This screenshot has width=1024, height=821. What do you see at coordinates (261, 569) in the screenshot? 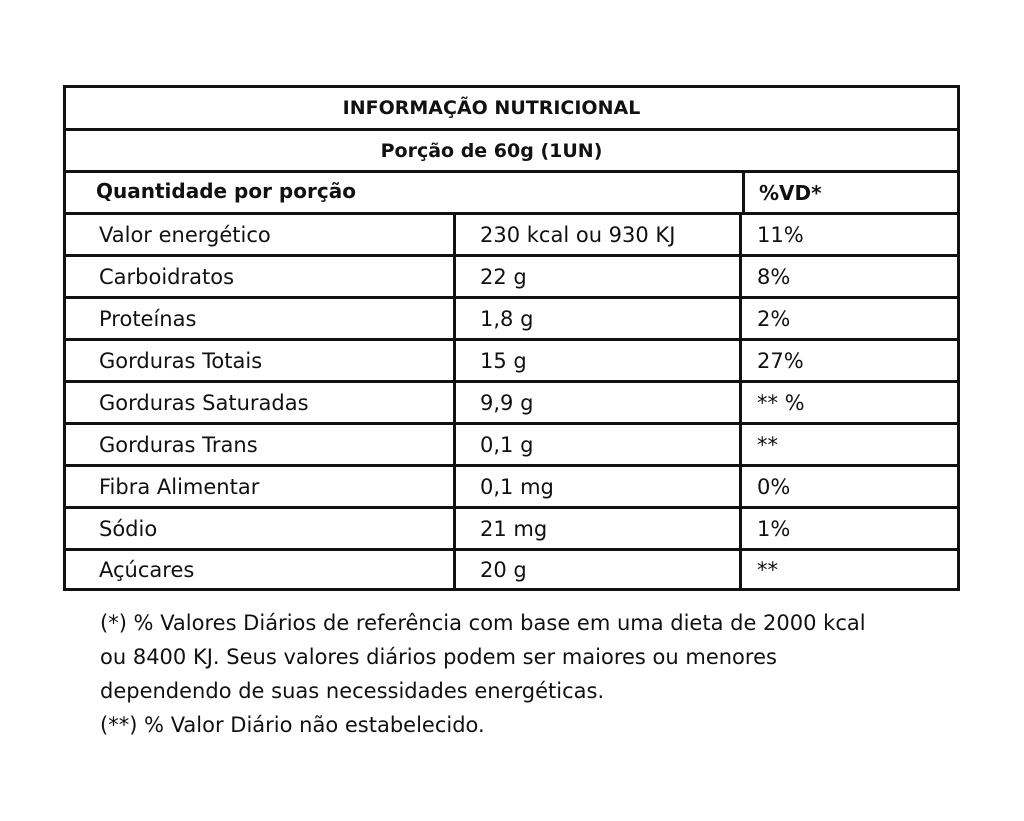
I see `nutrient-name: Açúcares` at bounding box center [261, 569].